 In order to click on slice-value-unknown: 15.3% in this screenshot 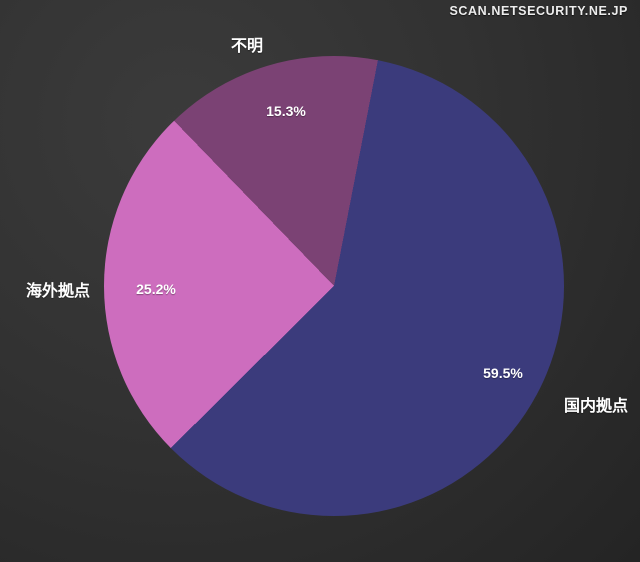, I will do `click(286, 111)`.